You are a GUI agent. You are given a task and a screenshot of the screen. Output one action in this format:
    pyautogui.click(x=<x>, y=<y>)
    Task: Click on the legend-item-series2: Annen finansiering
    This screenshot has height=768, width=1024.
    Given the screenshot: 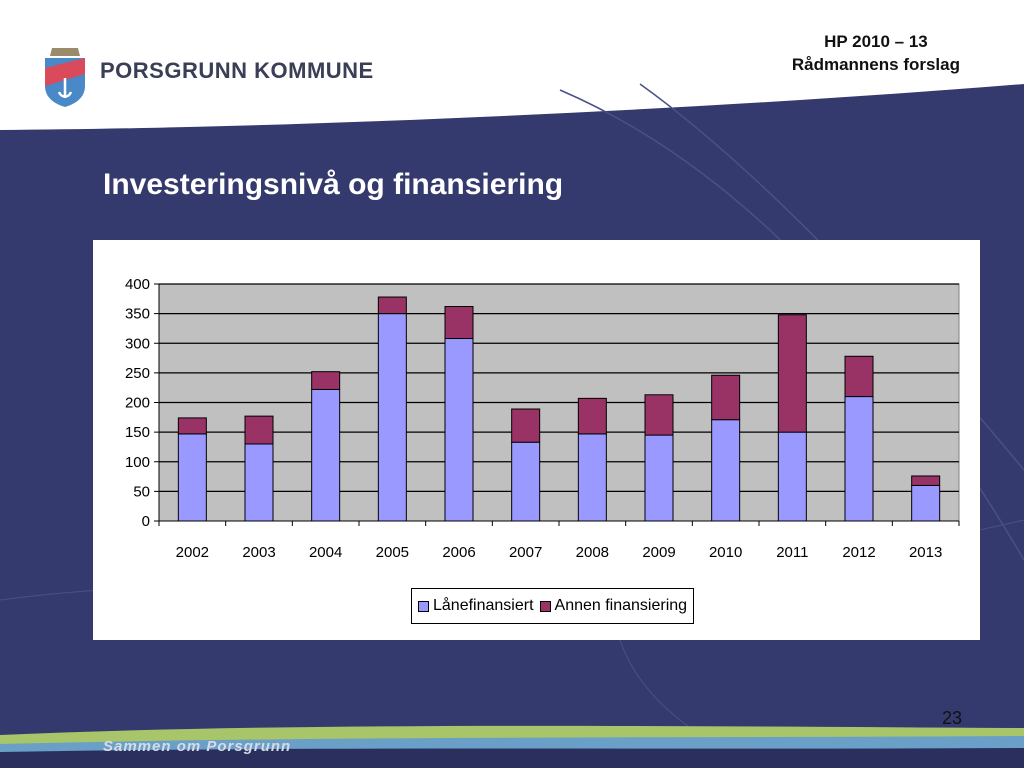 What is the action you would take?
    pyautogui.click(x=613, y=606)
    